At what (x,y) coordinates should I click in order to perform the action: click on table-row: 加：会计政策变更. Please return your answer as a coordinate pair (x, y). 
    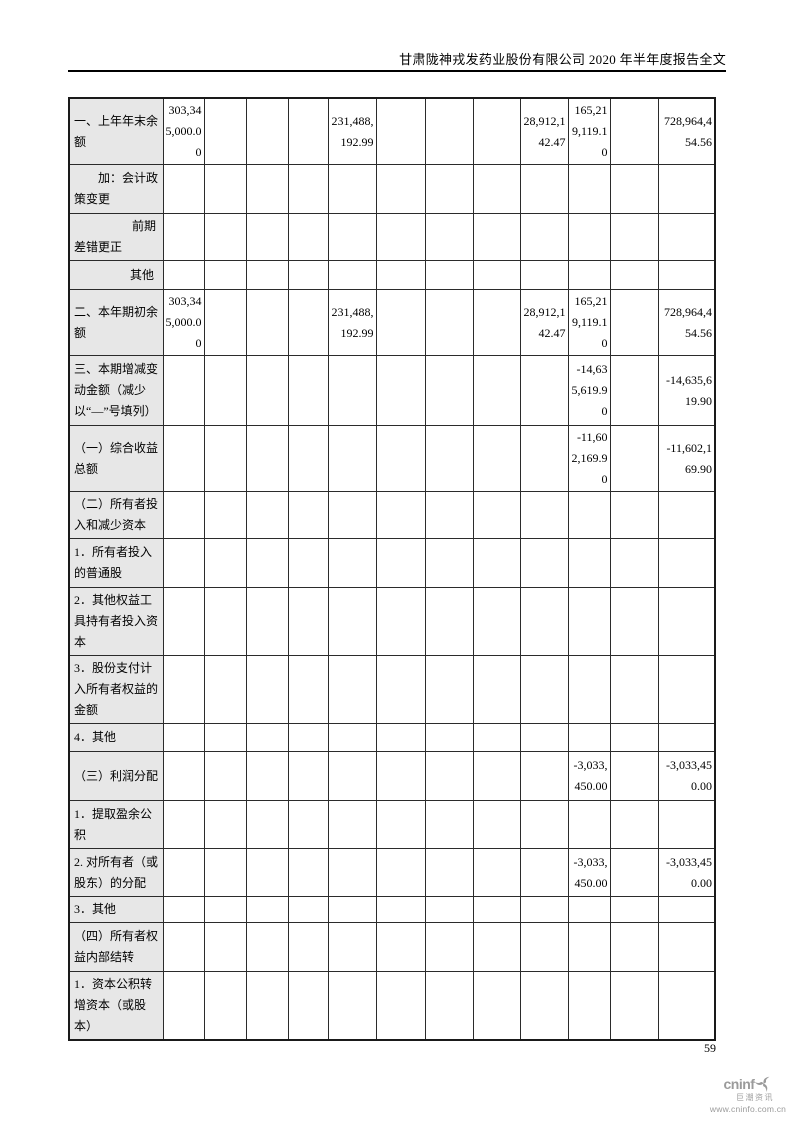
    Looking at the image, I should click on (392, 189).